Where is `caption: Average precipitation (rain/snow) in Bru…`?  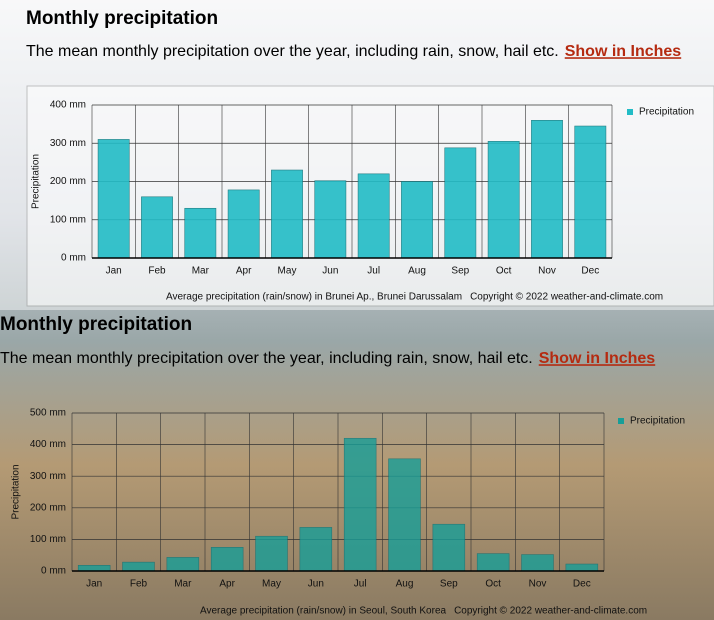
caption: Average precipitation (rain/snow) in Bru… is located at coordinates (314, 297).